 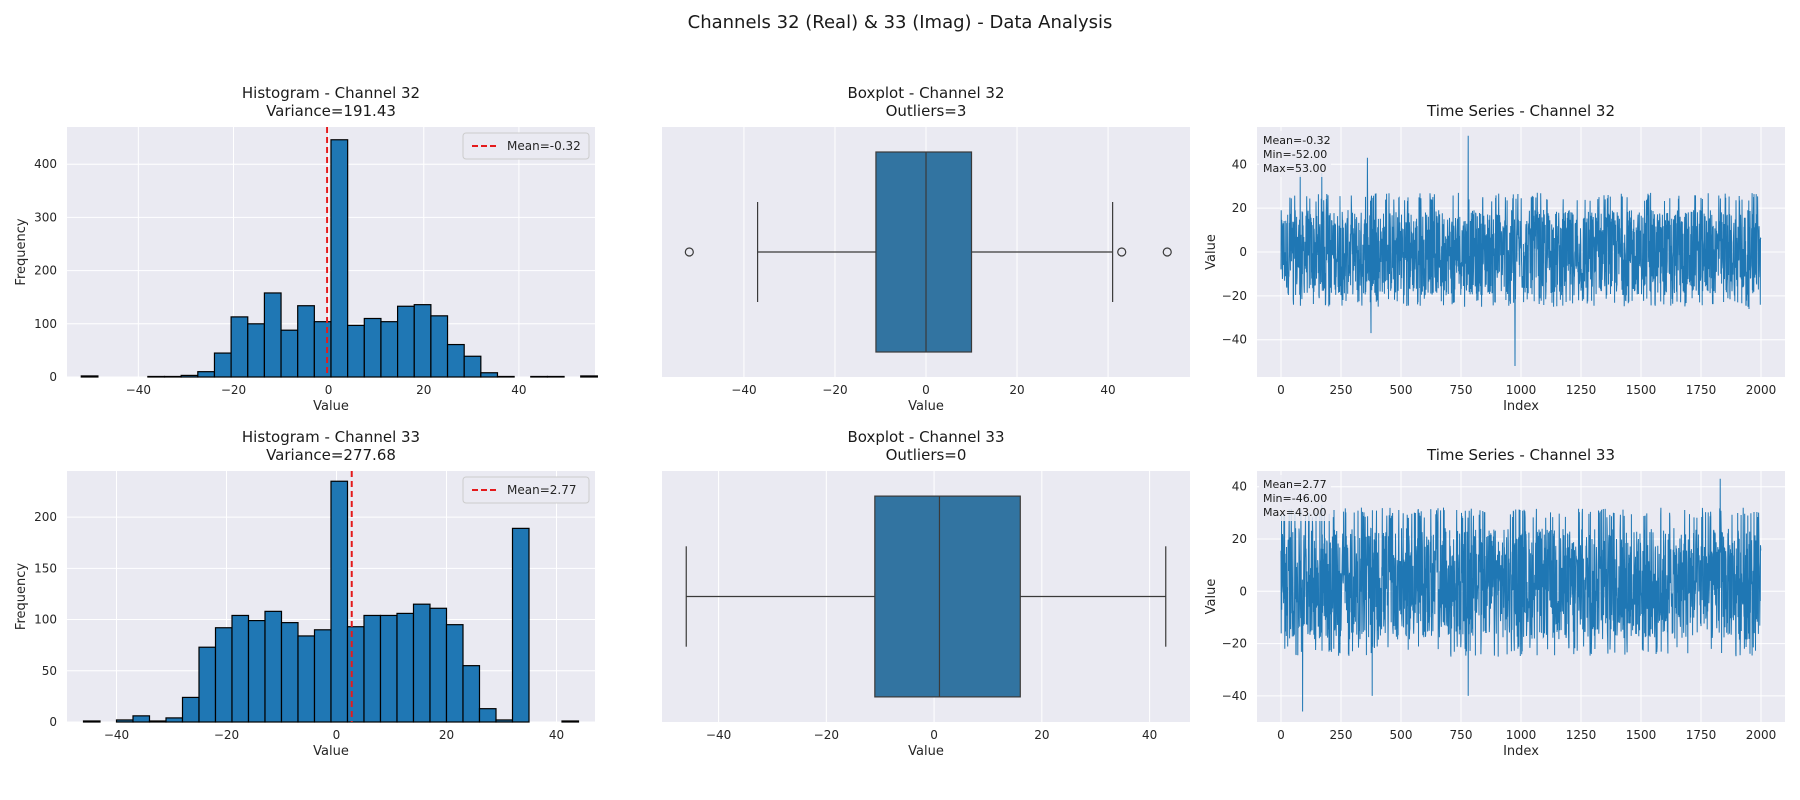 What do you see at coordinates (925, 437) in the screenshot?
I see `box33-title: Boxplot - Channel 33` at bounding box center [925, 437].